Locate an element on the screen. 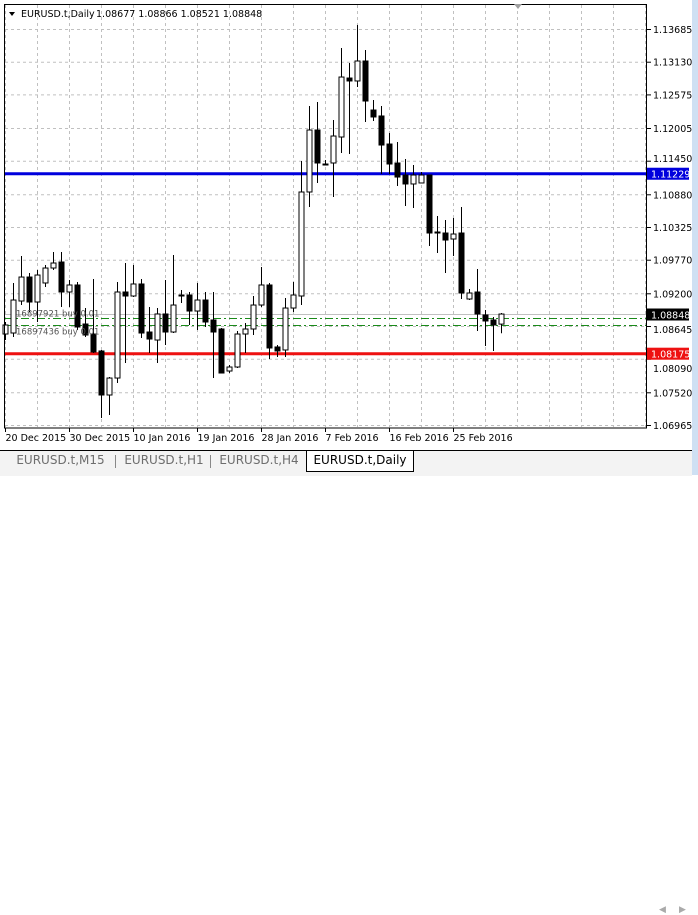 The height and width of the screenshot is (915, 698). window-edge is located at coordinates (695, 237).